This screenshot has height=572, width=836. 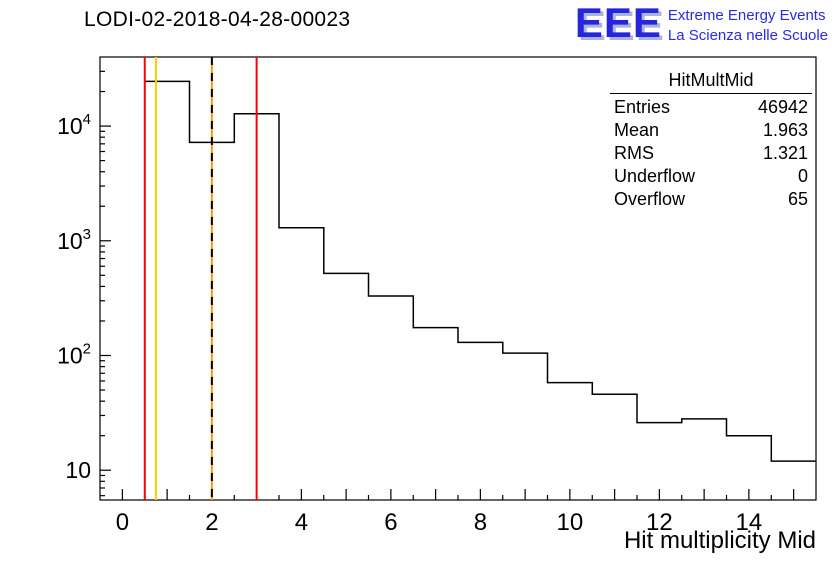 What do you see at coordinates (746, 15) in the screenshot?
I see `eee-logo-line1: Extreme Energy Events` at bounding box center [746, 15].